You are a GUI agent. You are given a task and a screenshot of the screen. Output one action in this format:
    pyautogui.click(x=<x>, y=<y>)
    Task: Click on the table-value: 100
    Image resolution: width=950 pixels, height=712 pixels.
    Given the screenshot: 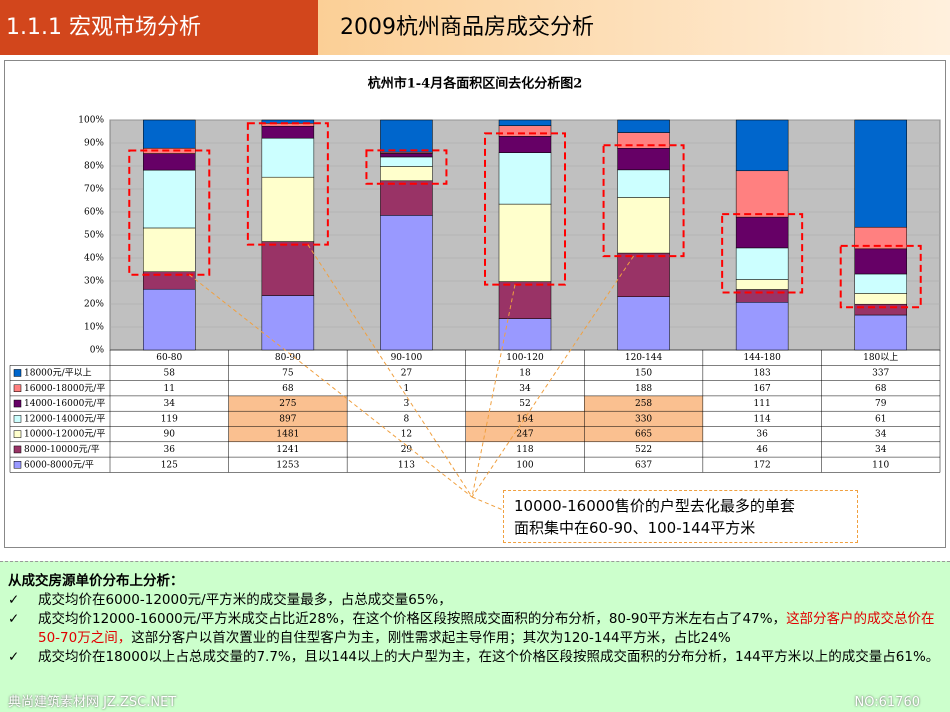 What is the action you would take?
    pyautogui.click(x=524, y=465)
    